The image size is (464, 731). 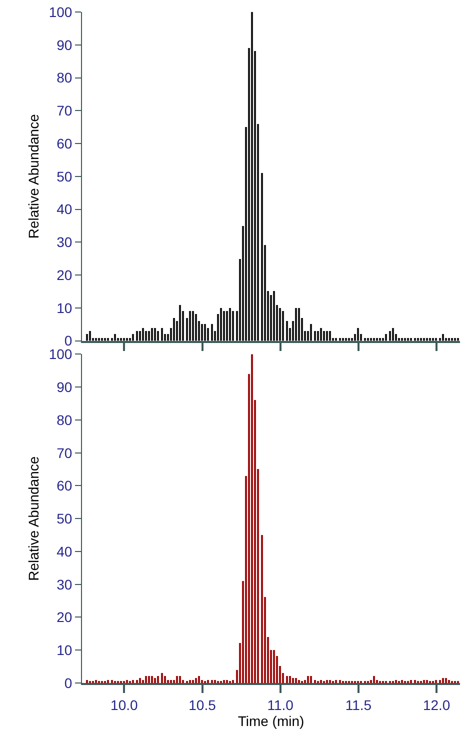 I want to click on y-tick-label: 0, so click(x=68, y=682).